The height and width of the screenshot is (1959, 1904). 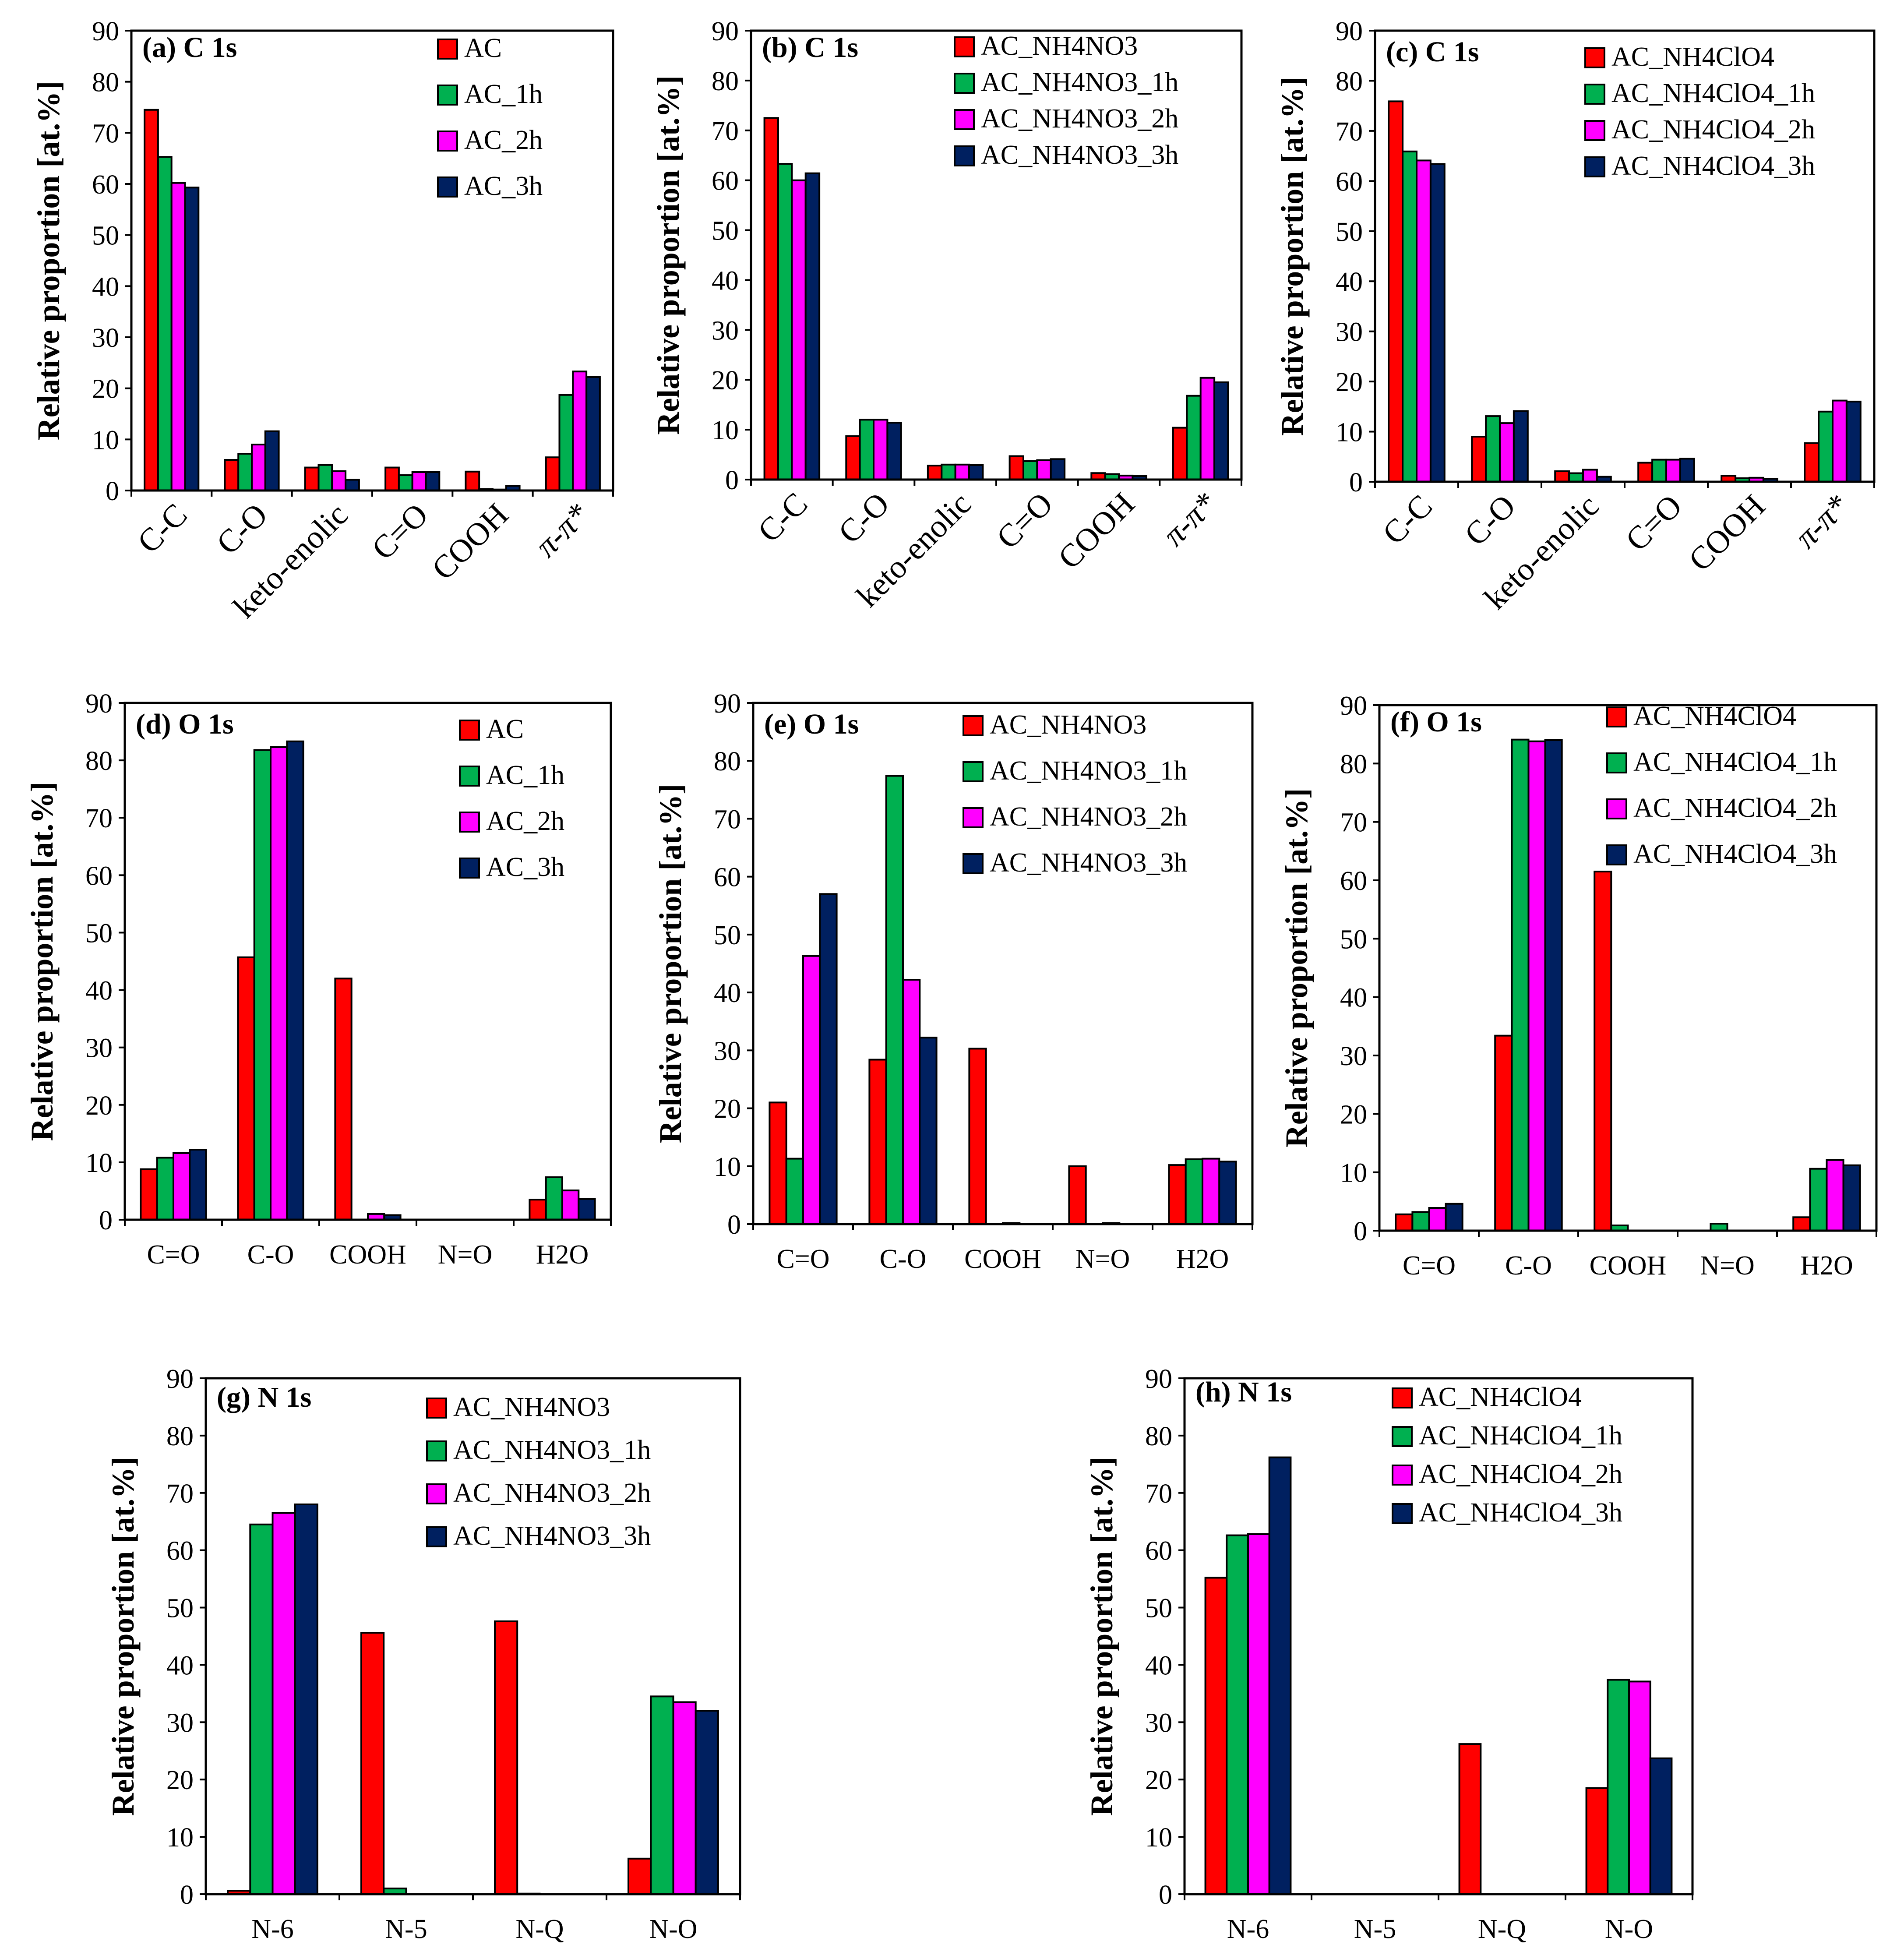 I want to click on bar-f-H2O-AC_NH4ClO4_2h, so click(x=1835, y=1195).